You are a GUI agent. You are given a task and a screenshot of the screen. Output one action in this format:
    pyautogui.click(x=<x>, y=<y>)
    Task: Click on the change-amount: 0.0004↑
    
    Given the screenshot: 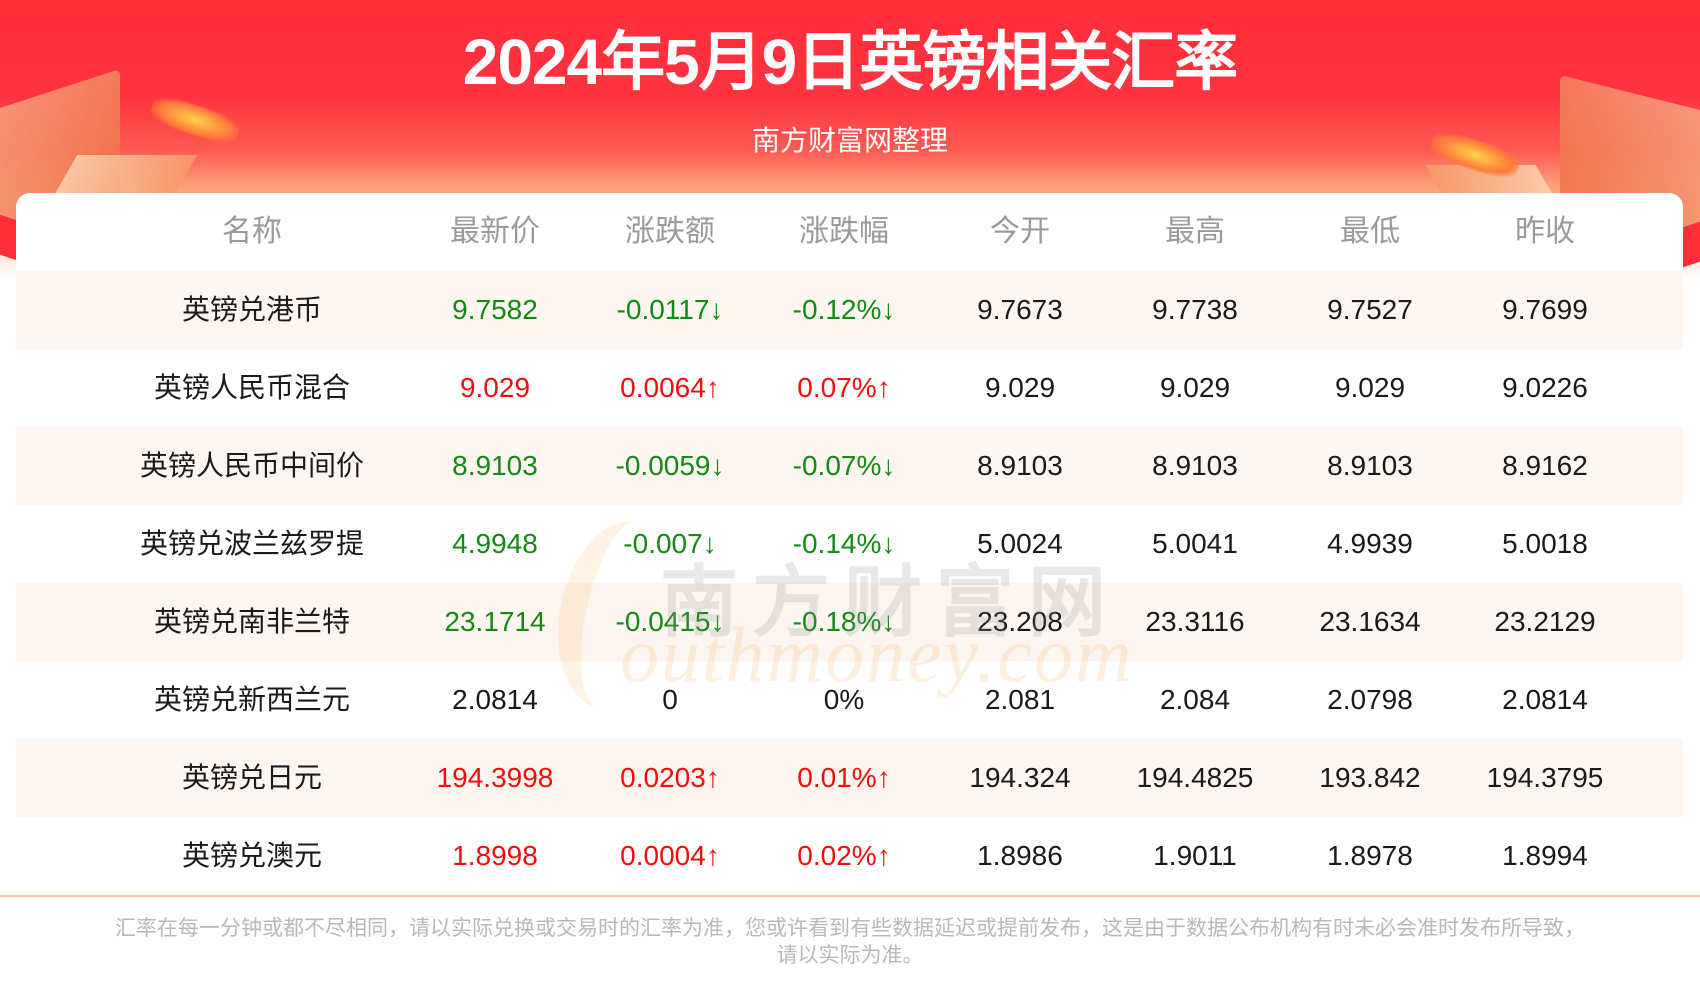 What is the action you would take?
    pyautogui.click(x=670, y=855)
    